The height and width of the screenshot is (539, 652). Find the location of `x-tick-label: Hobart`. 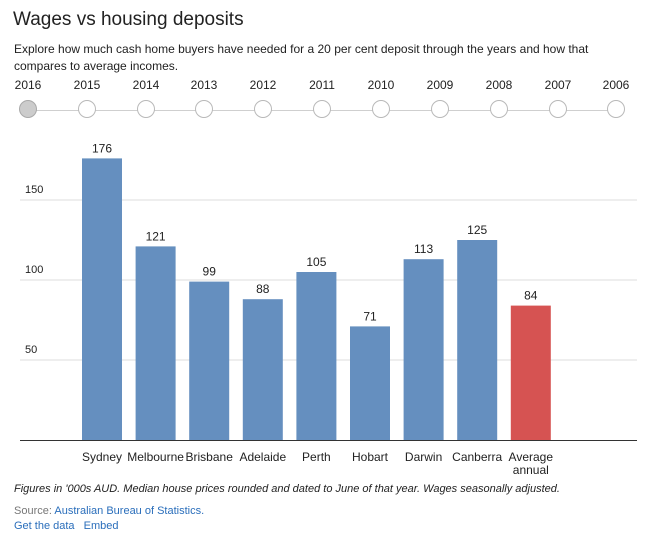

x-tick-label: Hobart is located at coordinates (370, 457).